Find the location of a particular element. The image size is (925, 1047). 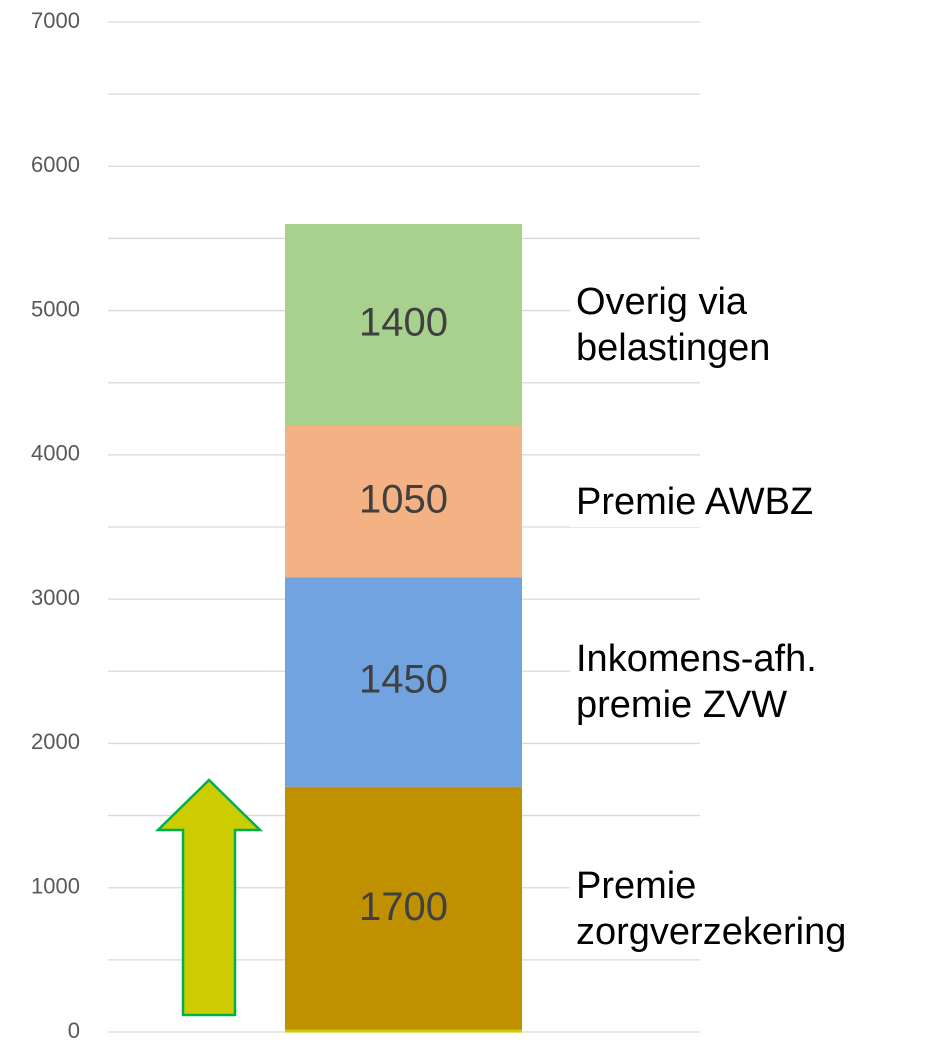

series-label: Premie AWBZ is located at coordinates (695, 501).